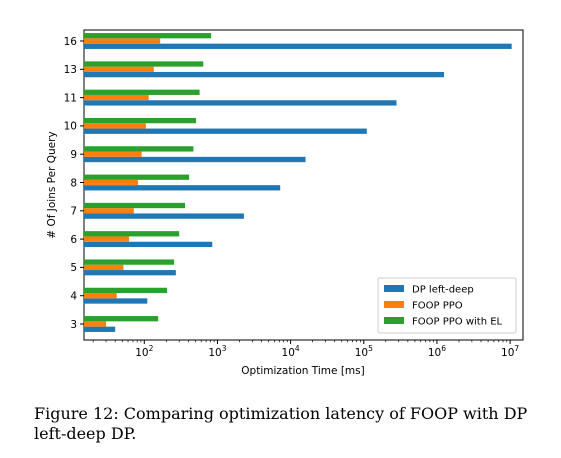 The height and width of the screenshot is (458, 561). Describe the element at coordinates (457, 322) in the screenshot. I see `legend-label-2: FOOP PPO with EL` at that location.